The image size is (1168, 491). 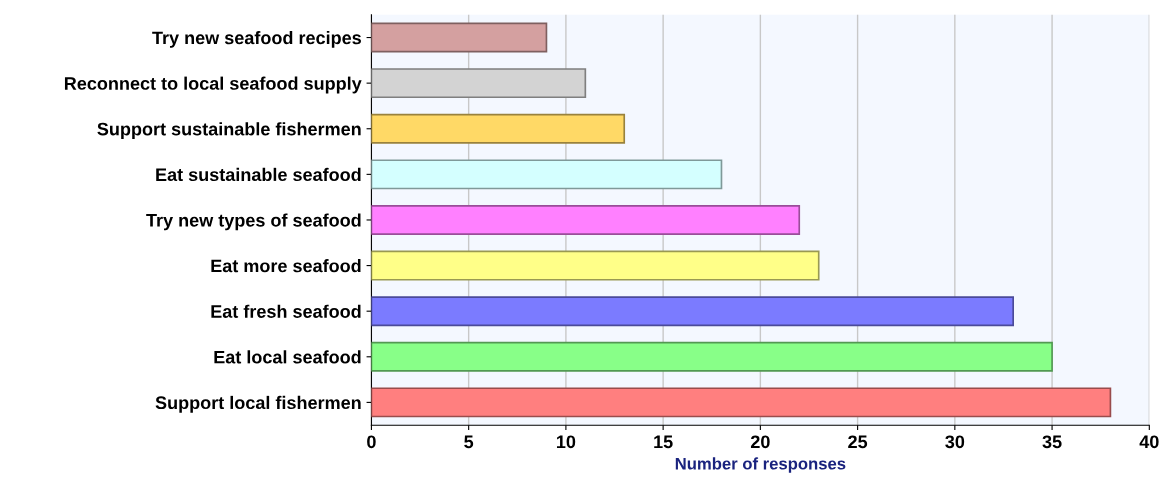 I want to click on y-tick-label: Support local fishermen, so click(x=258, y=404).